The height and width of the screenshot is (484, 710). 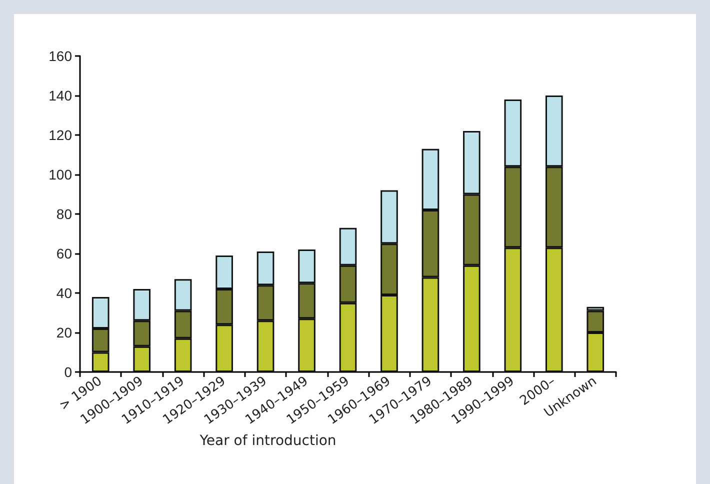 I want to click on y-tick-label: 140, so click(x=60, y=96).